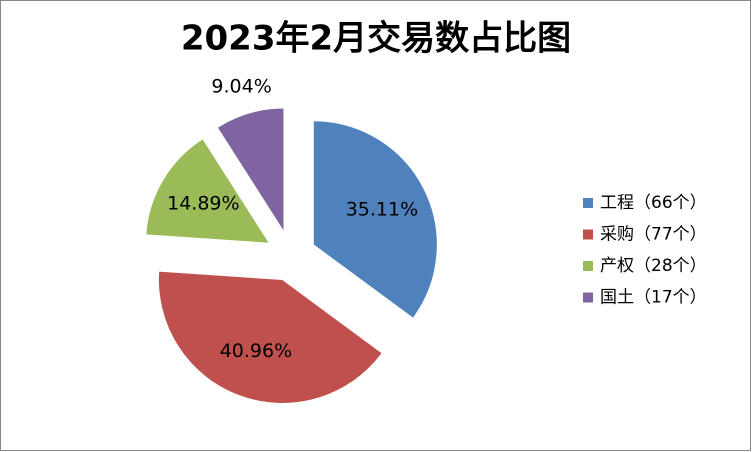 This screenshot has height=452, width=752. Describe the element at coordinates (382, 210) in the screenshot. I see `data-label: 35.11%` at that location.